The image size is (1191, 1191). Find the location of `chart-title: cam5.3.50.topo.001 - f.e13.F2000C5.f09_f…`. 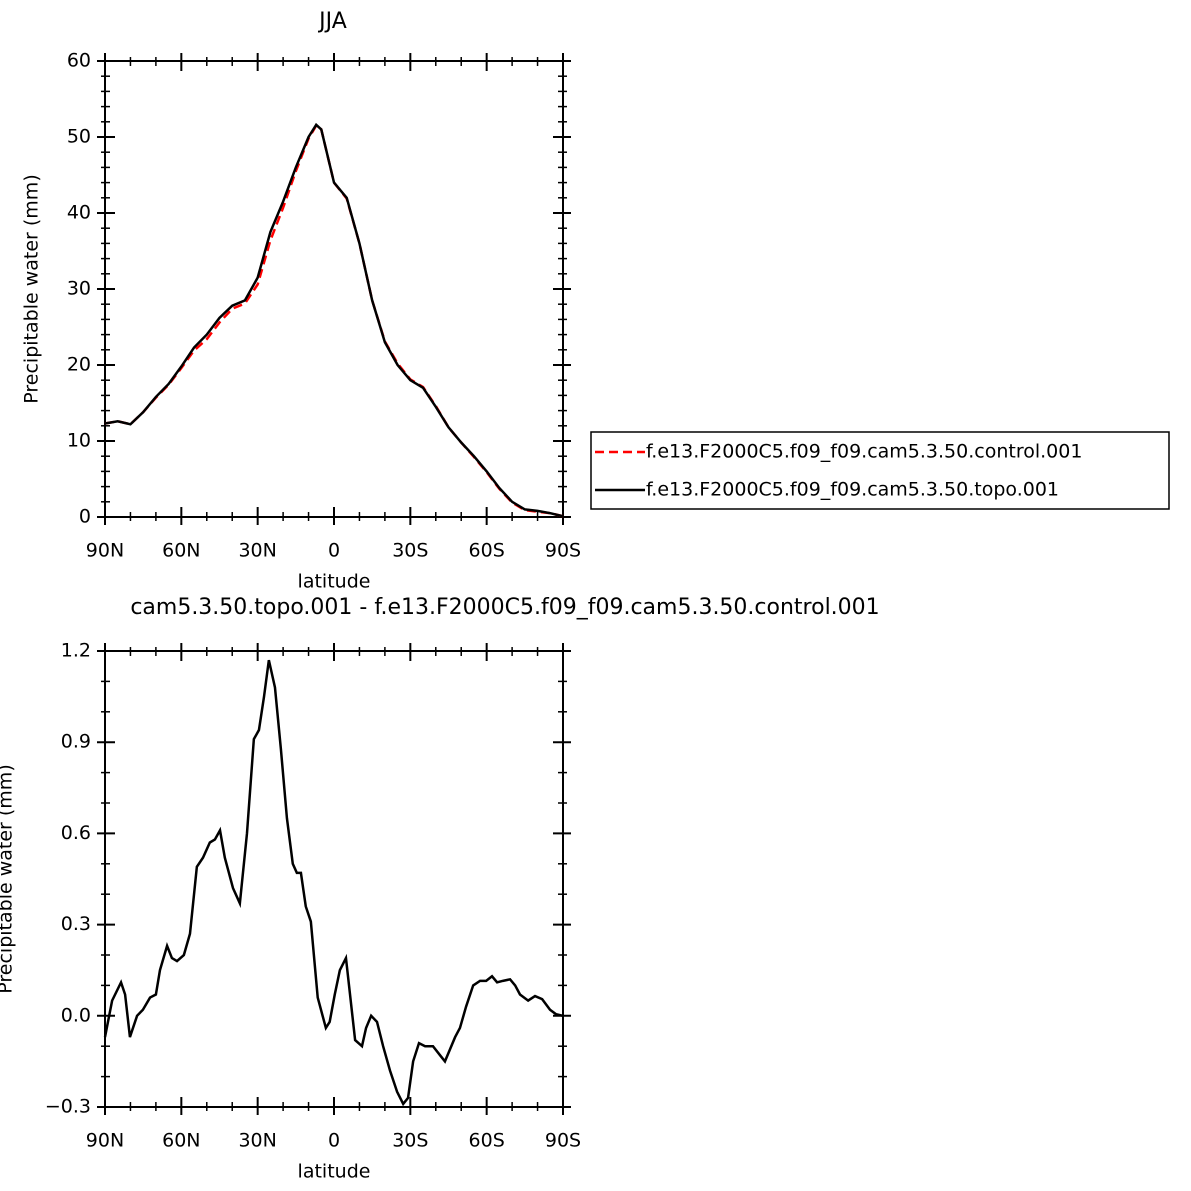

chart-title: cam5.3.50.topo.001 - f.e13.F2000C5.f09_f… is located at coordinates (504, 607).